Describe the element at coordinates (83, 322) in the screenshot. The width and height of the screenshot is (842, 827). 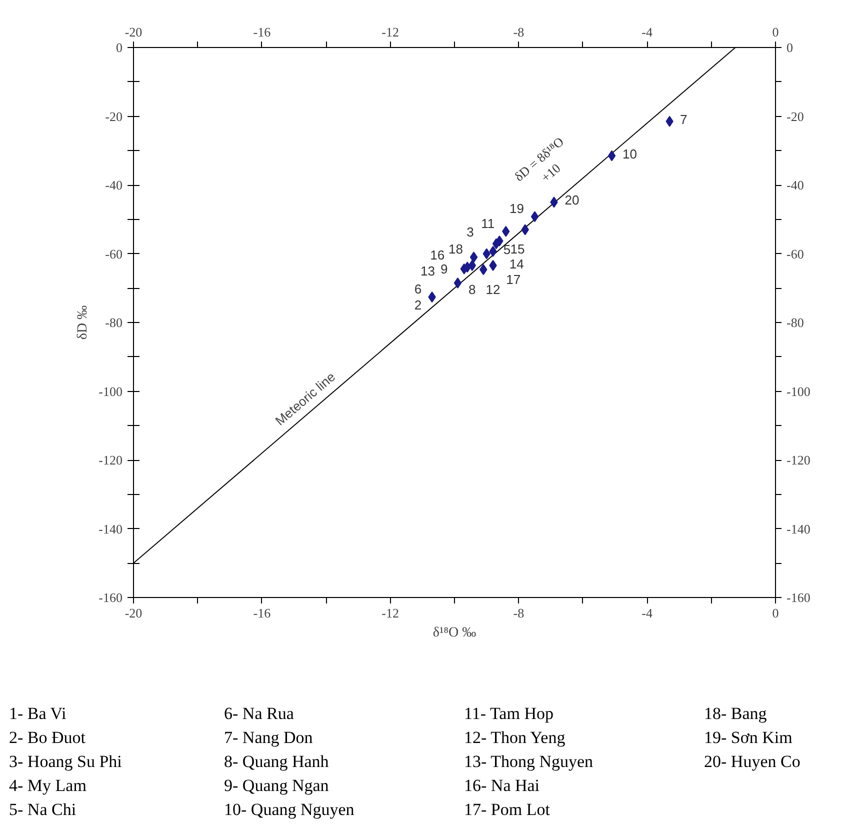
I see `y-axis-title: δD ‰` at that location.